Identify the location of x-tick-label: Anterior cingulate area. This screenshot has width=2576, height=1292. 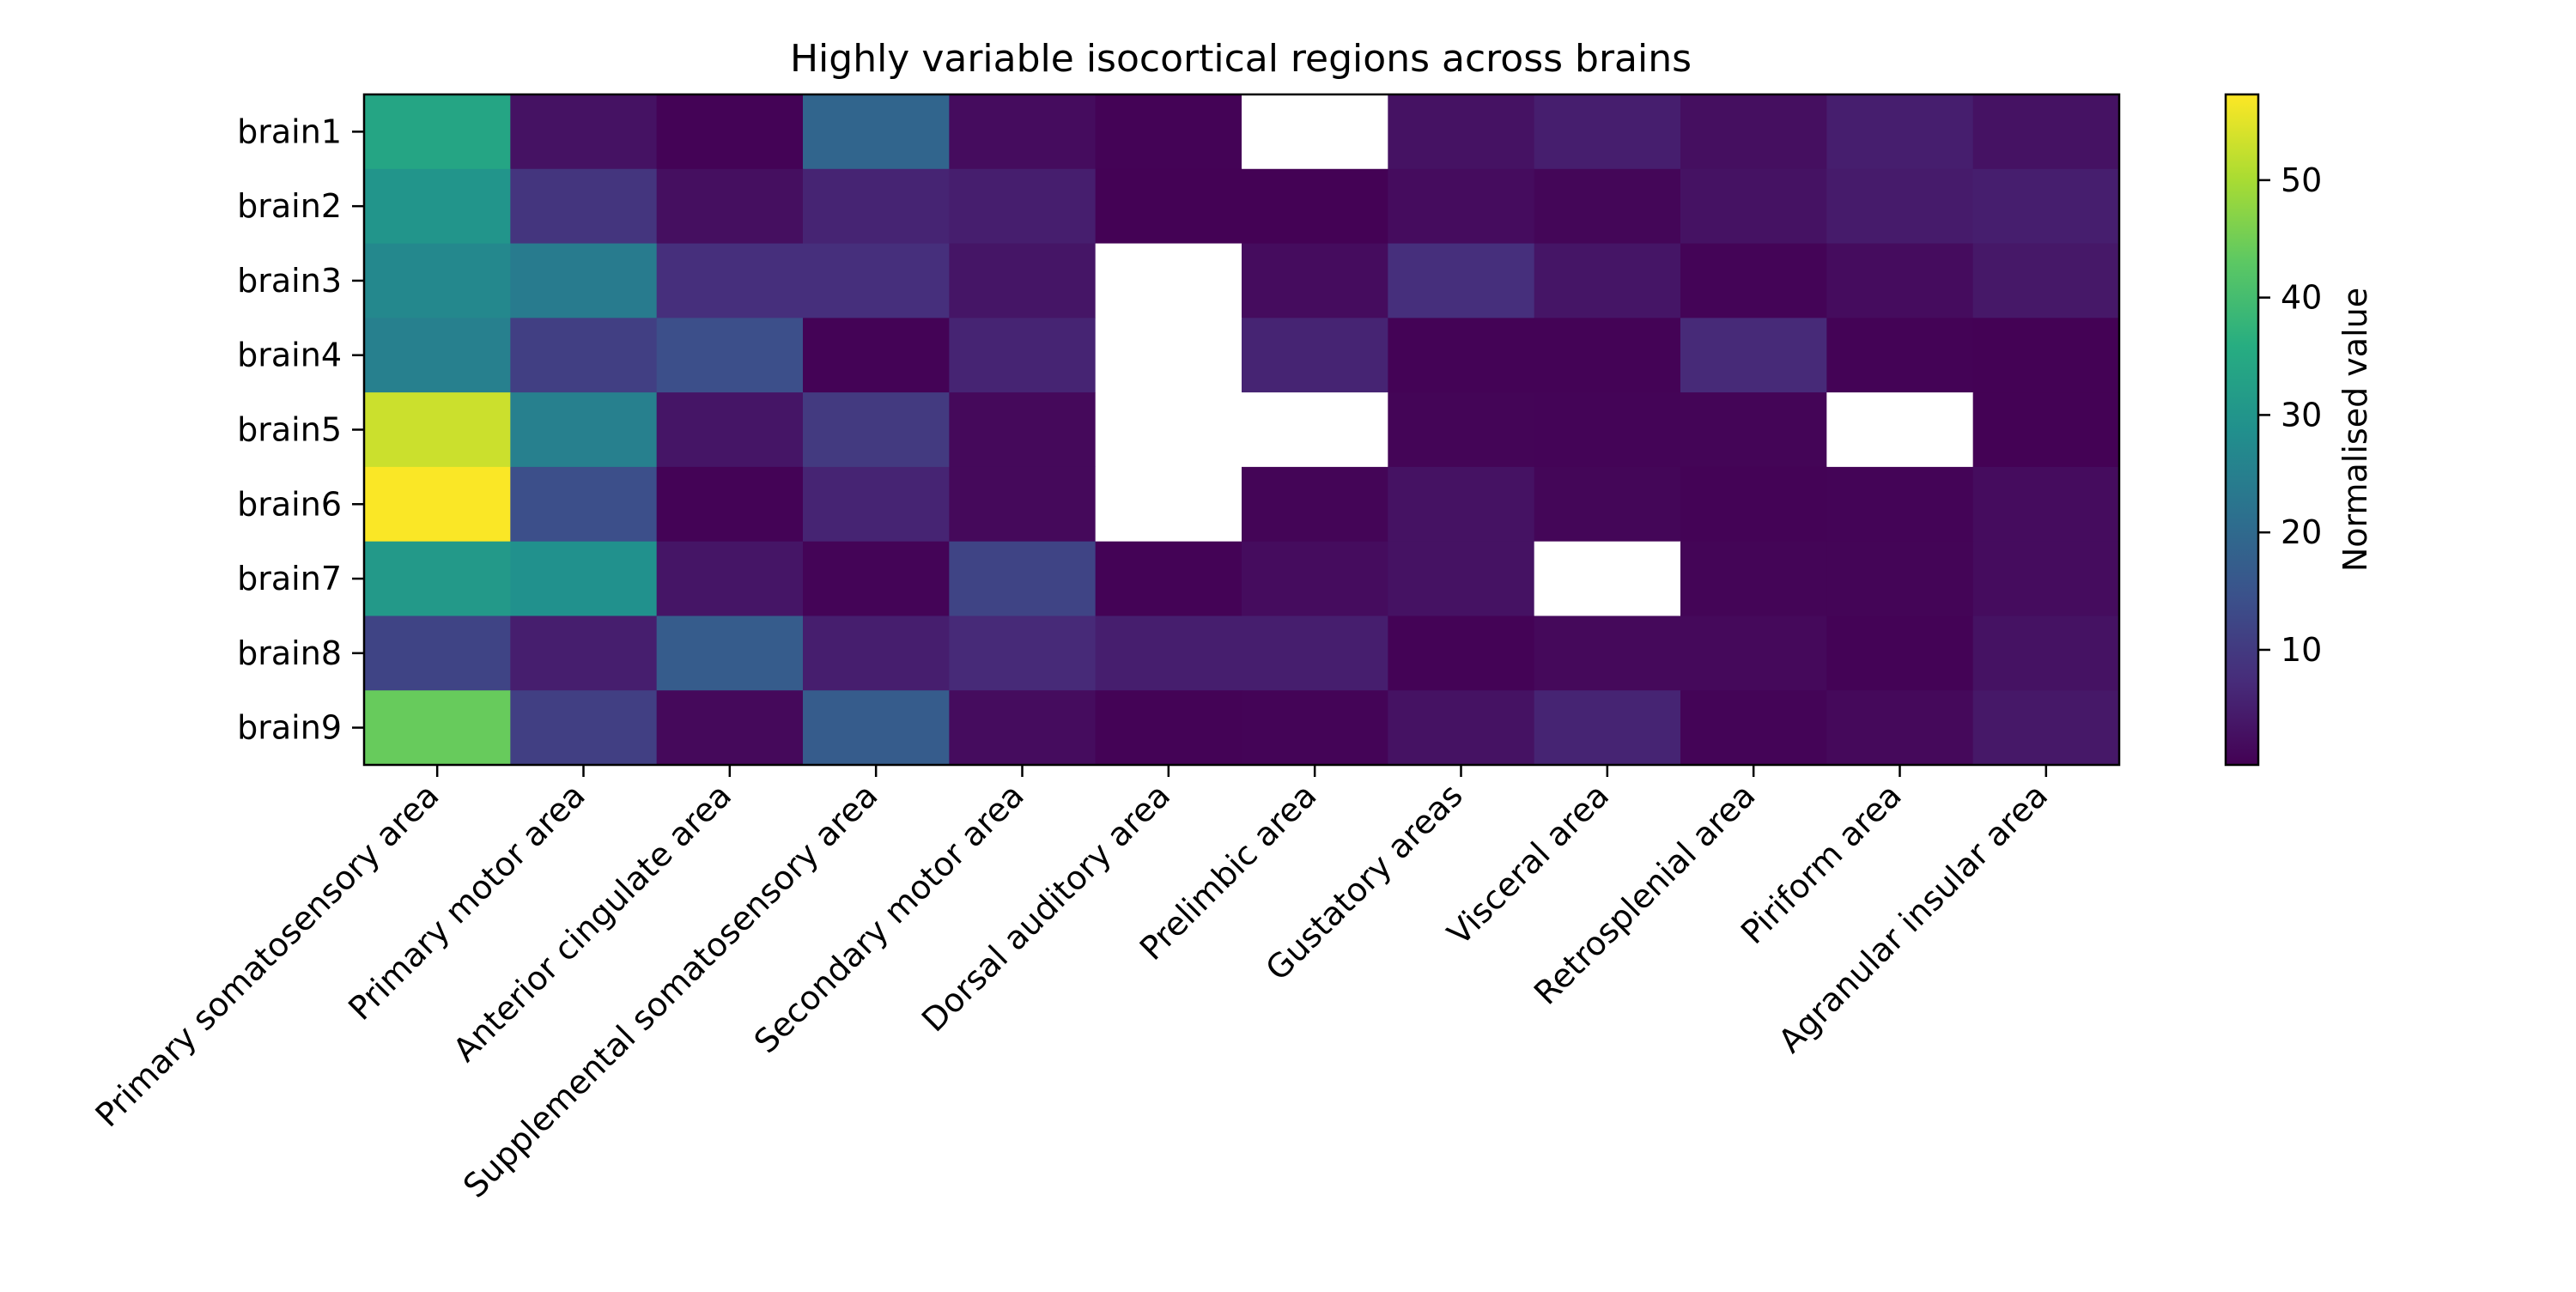
(592, 922).